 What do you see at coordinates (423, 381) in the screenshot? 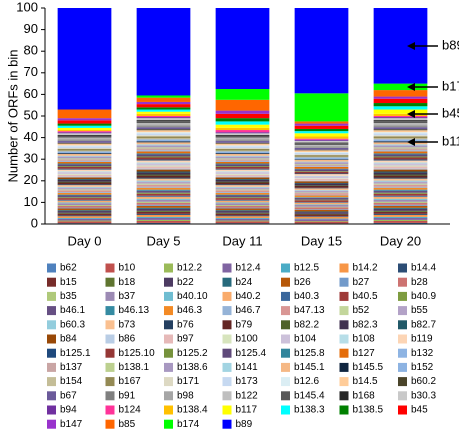
I see `legend-label: b60.2` at bounding box center [423, 381].